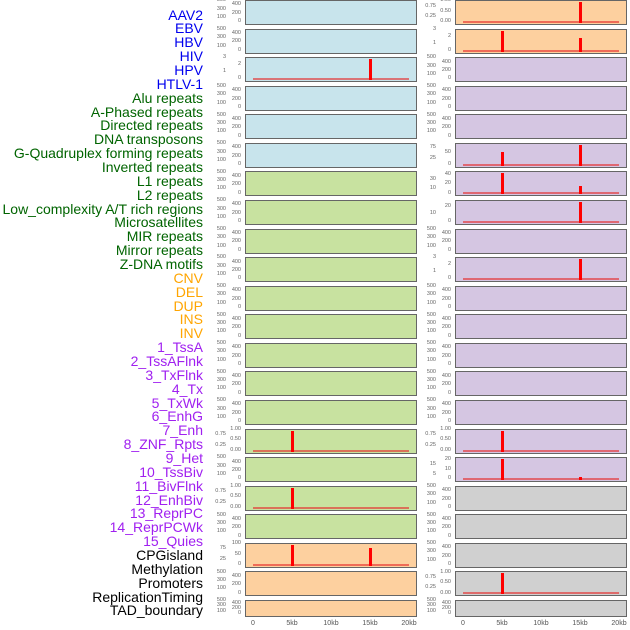  What do you see at coordinates (163, 444) in the screenshot?
I see `track-label: 8_ZNF_Rpts` at bounding box center [163, 444].